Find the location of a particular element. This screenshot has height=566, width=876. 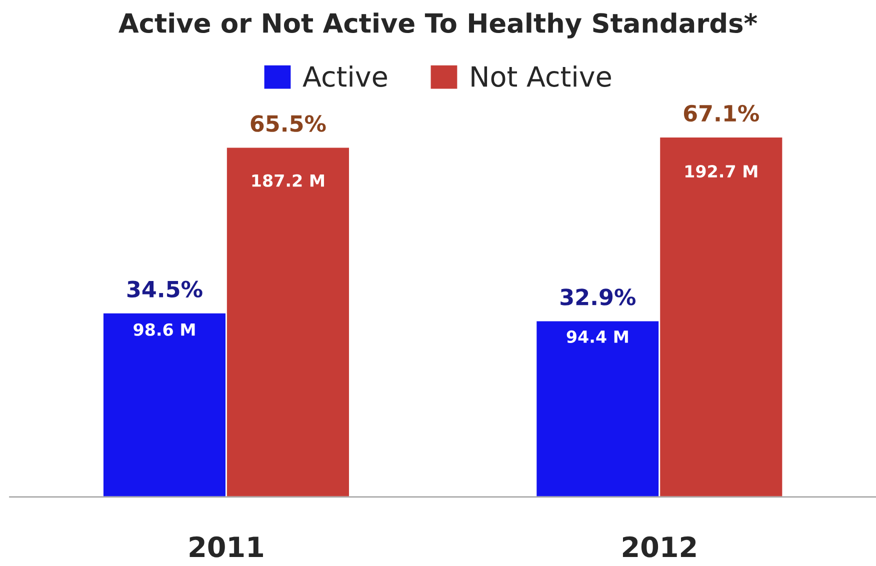

x-tick-label: 2012 is located at coordinates (659, 547).